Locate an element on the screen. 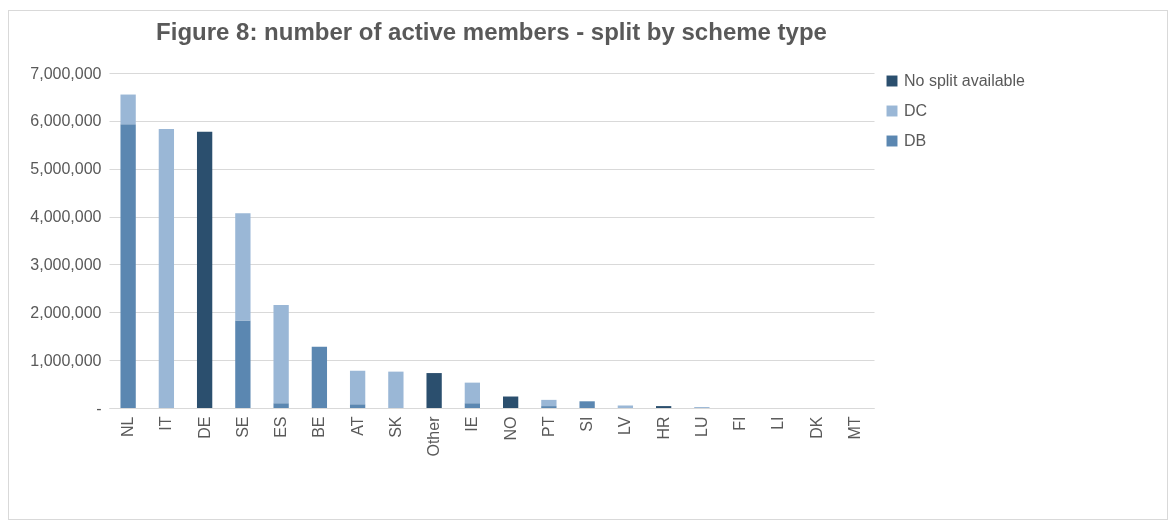 Image resolution: width=1170 pixels, height=522 pixels. x-tick-label: PT is located at coordinates (548, 426).